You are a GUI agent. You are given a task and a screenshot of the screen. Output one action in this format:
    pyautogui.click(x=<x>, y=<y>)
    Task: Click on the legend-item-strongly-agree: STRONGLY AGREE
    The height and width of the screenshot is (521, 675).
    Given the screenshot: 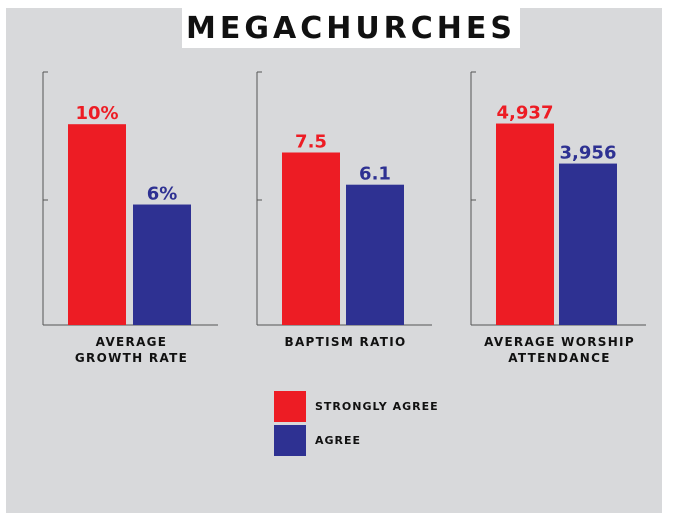 What is the action you would take?
    pyautogui.click(x=356, y=406)
    